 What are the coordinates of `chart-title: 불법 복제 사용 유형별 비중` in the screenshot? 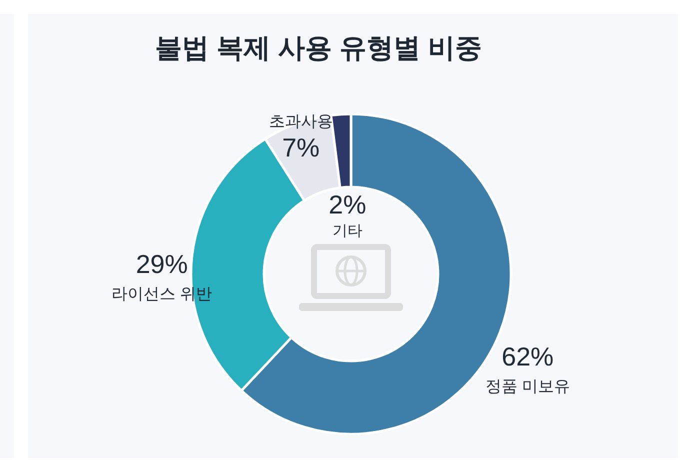 It's located at (318, 48).